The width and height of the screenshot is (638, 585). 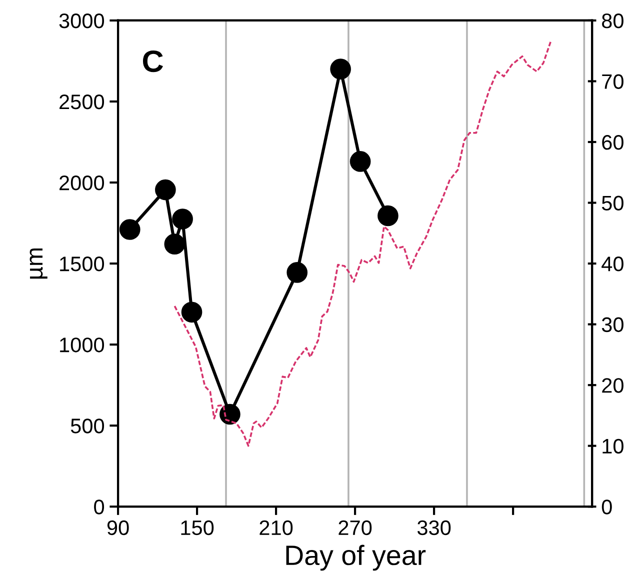 What do you see at coordinates (152, 61) in the screenshot?
I see `annotation: C` at bounding box center [152, 61].